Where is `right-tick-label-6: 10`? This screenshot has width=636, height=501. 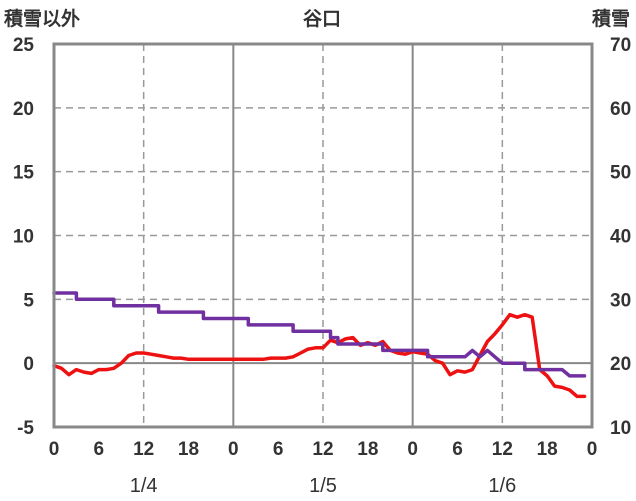 right-tick-label-6: 10 is located at coordinates (620, 428).